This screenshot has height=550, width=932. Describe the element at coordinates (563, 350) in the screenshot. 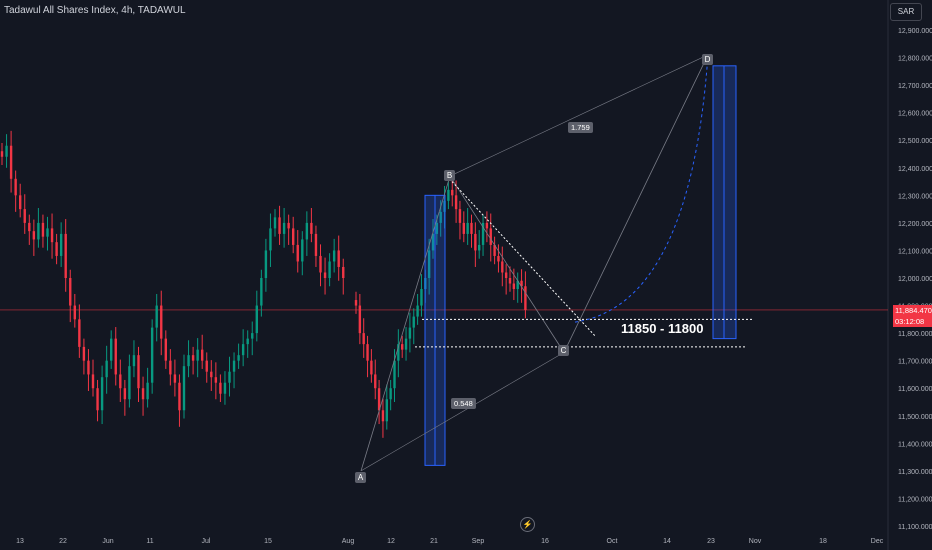

I see `pattern-point-c: C` at that location.